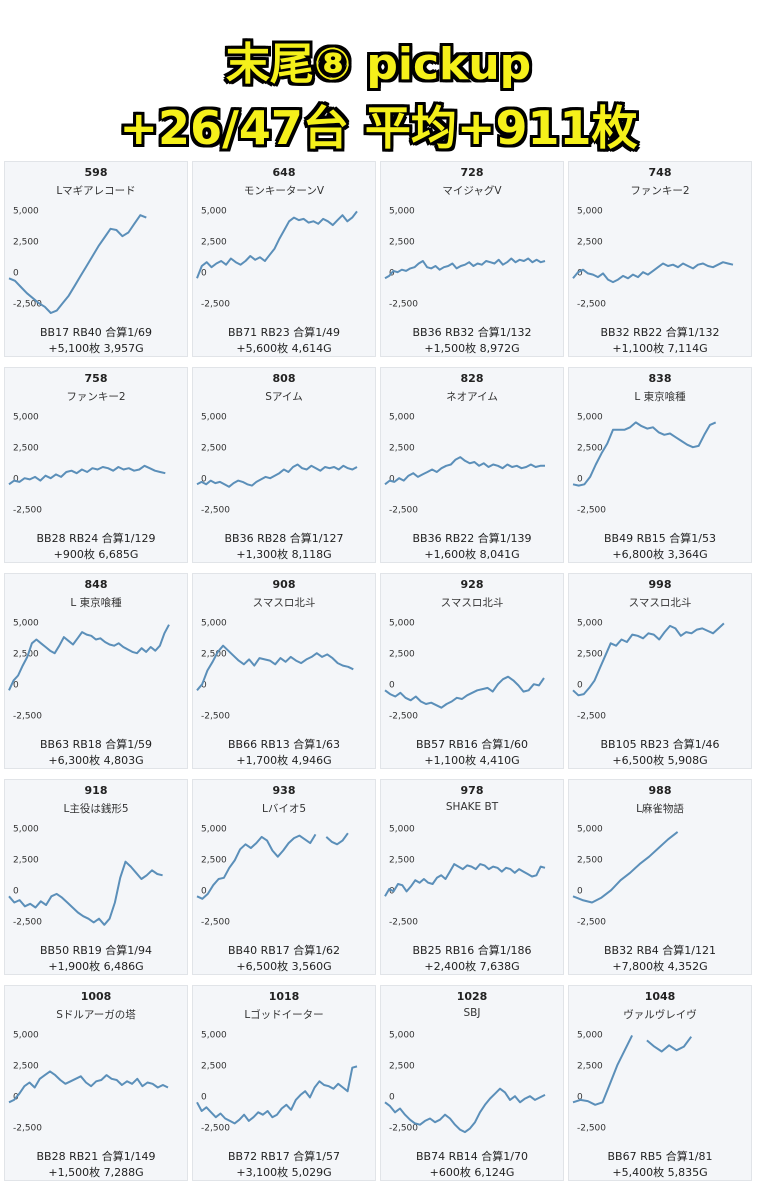  I want to click on result-stats: +6,500枚 5,908G, so click(660, 760).